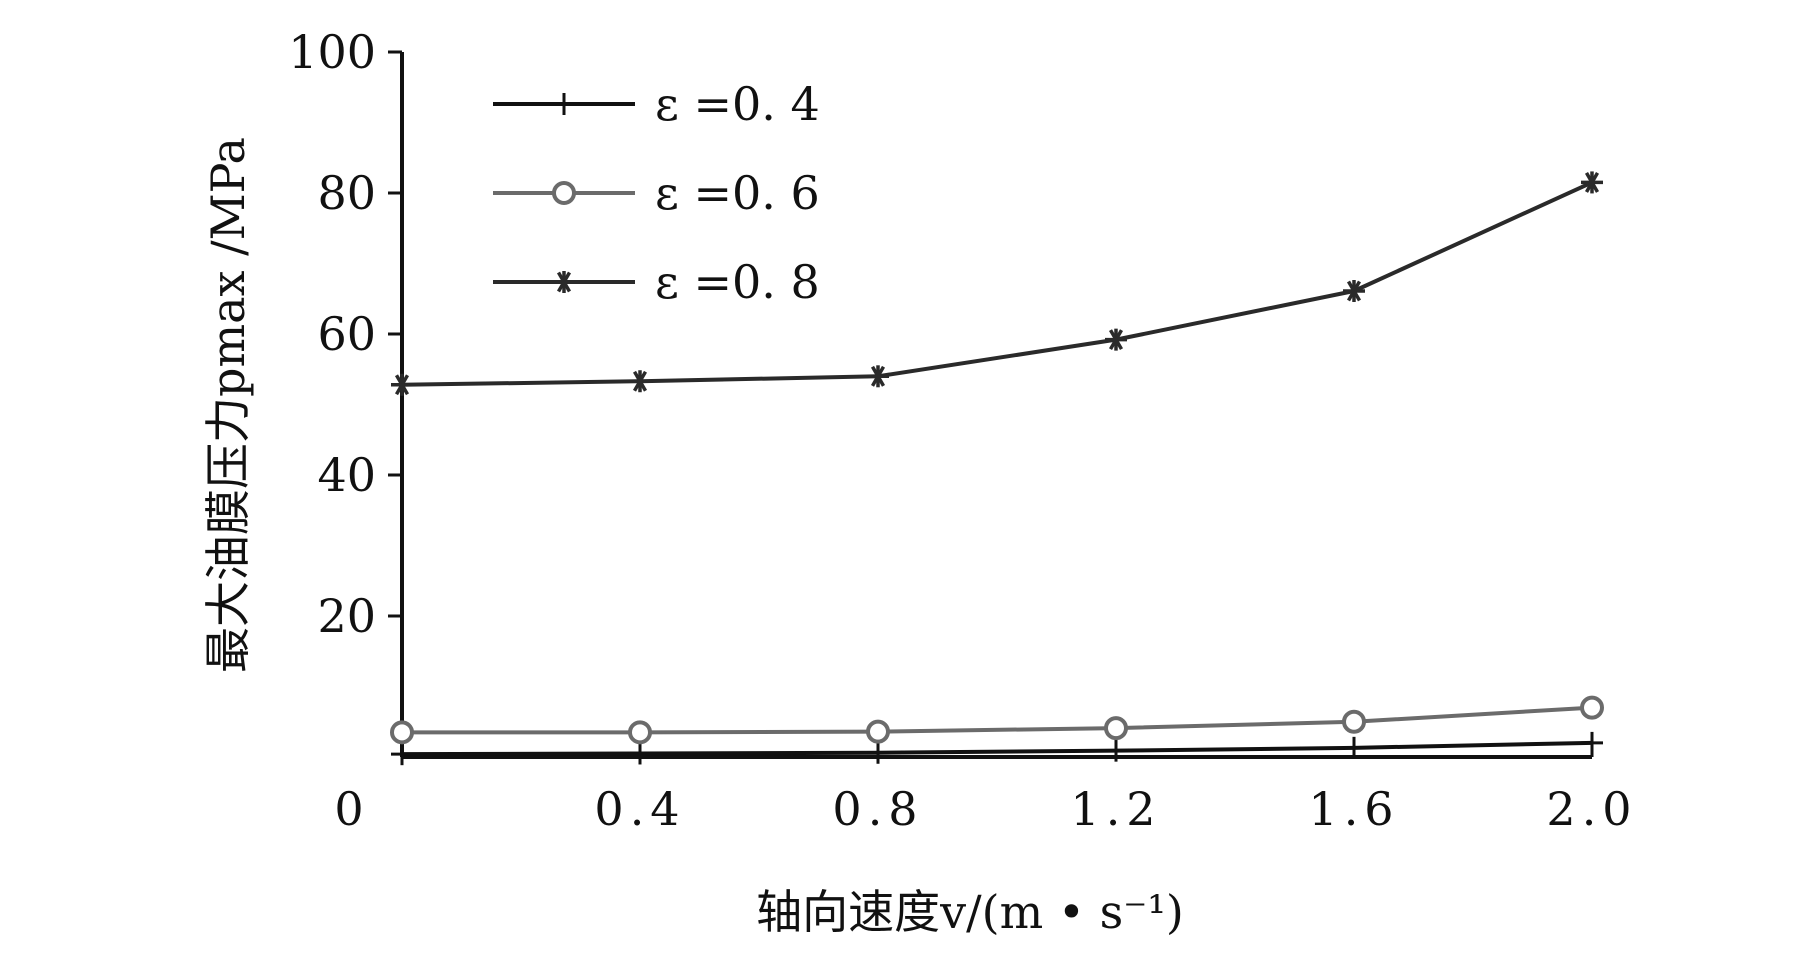  I want to click on y-tick-label: 80, so click(346, 193).